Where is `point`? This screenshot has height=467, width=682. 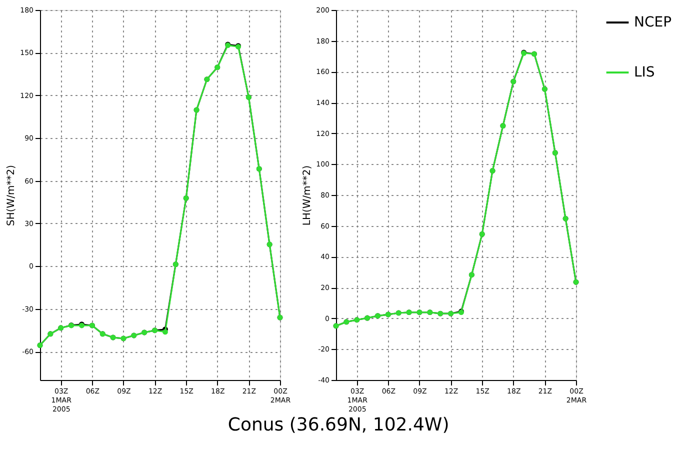 point is located at coordinates (165, 332).